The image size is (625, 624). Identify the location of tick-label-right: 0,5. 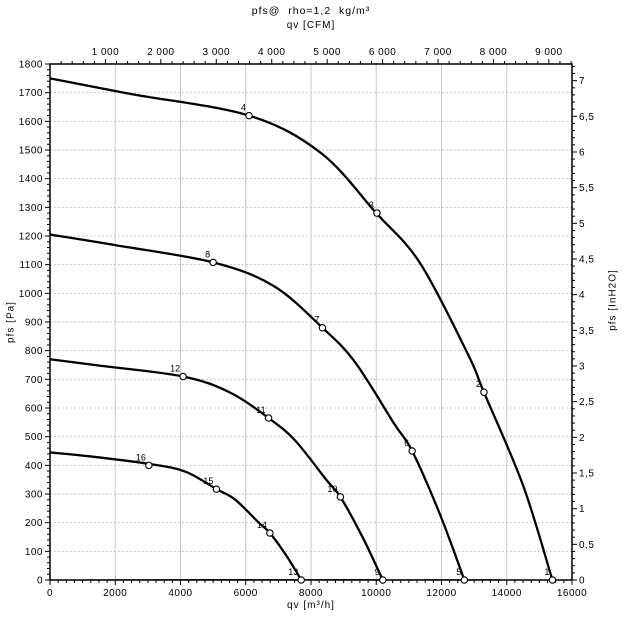
(586, 545).